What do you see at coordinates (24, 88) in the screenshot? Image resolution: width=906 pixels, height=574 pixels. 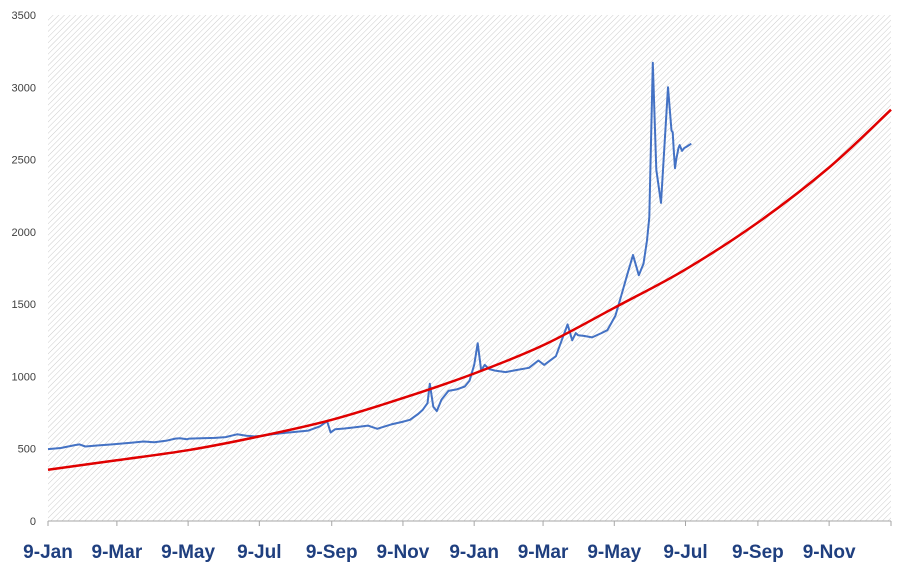 I see `y-tick-label: 3000` at bounding box center [24, 88].